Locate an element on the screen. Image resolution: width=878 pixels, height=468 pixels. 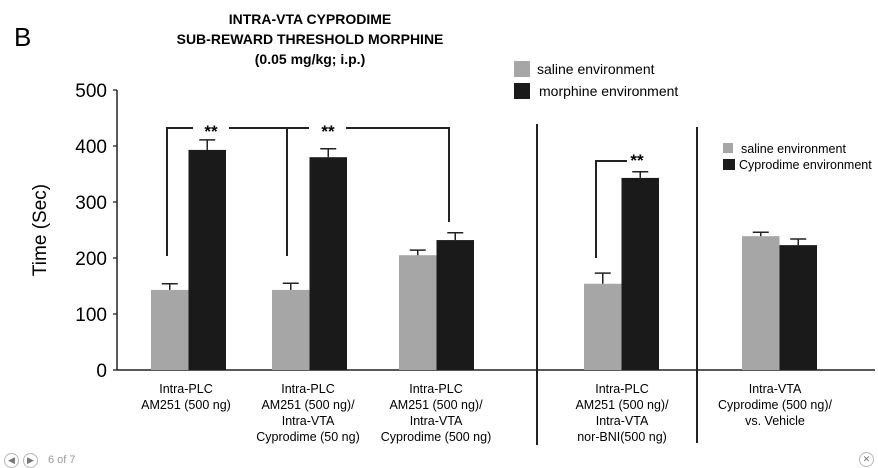
category-label-line: vs. Vehicle is located at coordinates (775, 421).